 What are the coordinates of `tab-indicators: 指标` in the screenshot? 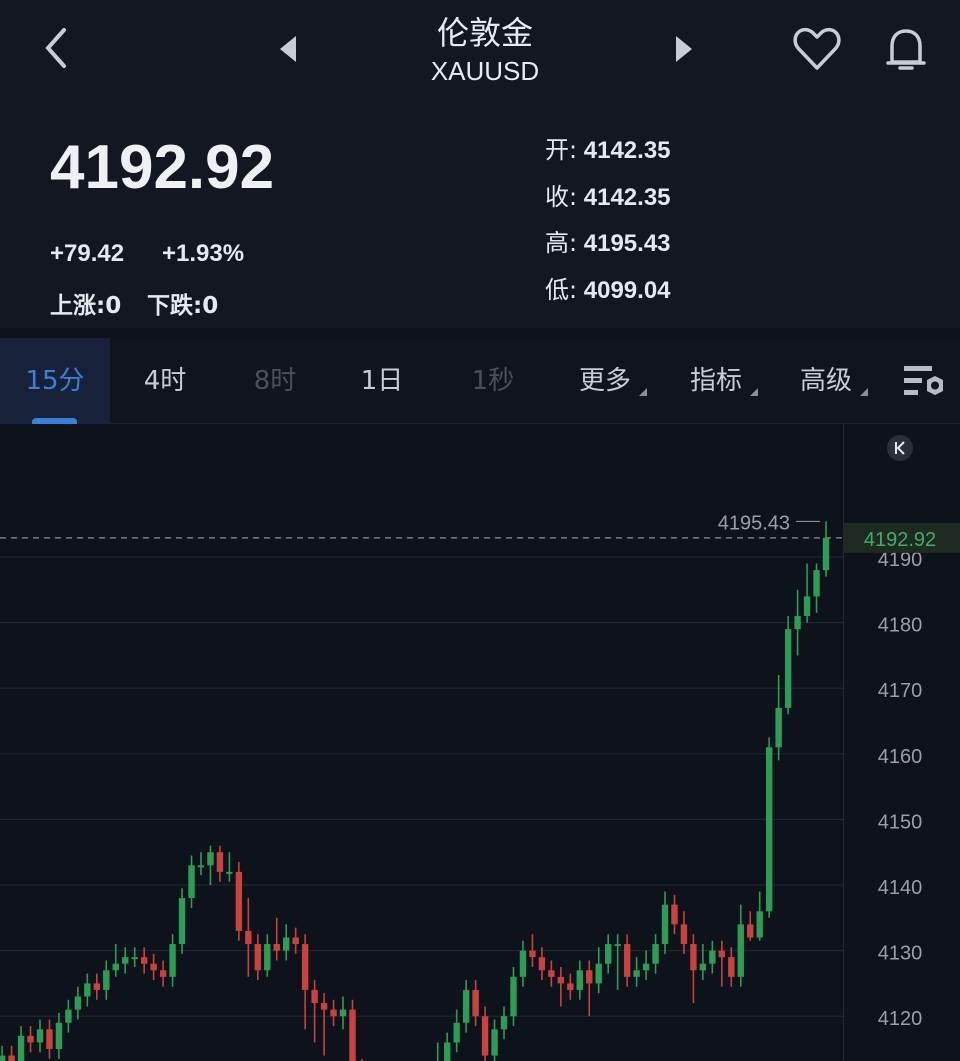 It's located at (722, 381).